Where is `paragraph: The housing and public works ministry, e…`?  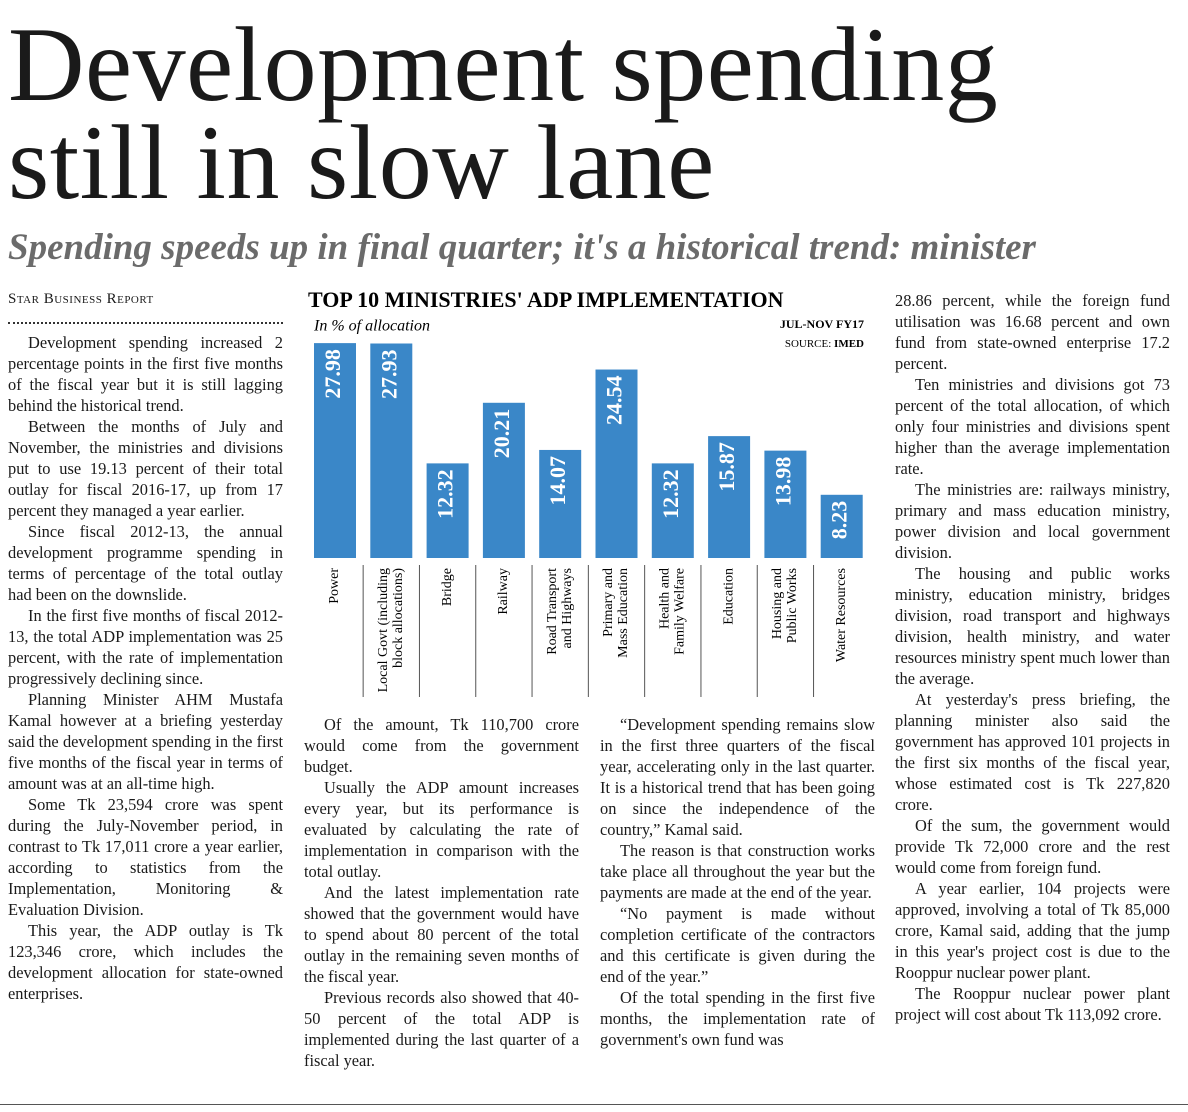 paragraph: The housing and public works ministry, e… is located at coordinates (1032, 626).